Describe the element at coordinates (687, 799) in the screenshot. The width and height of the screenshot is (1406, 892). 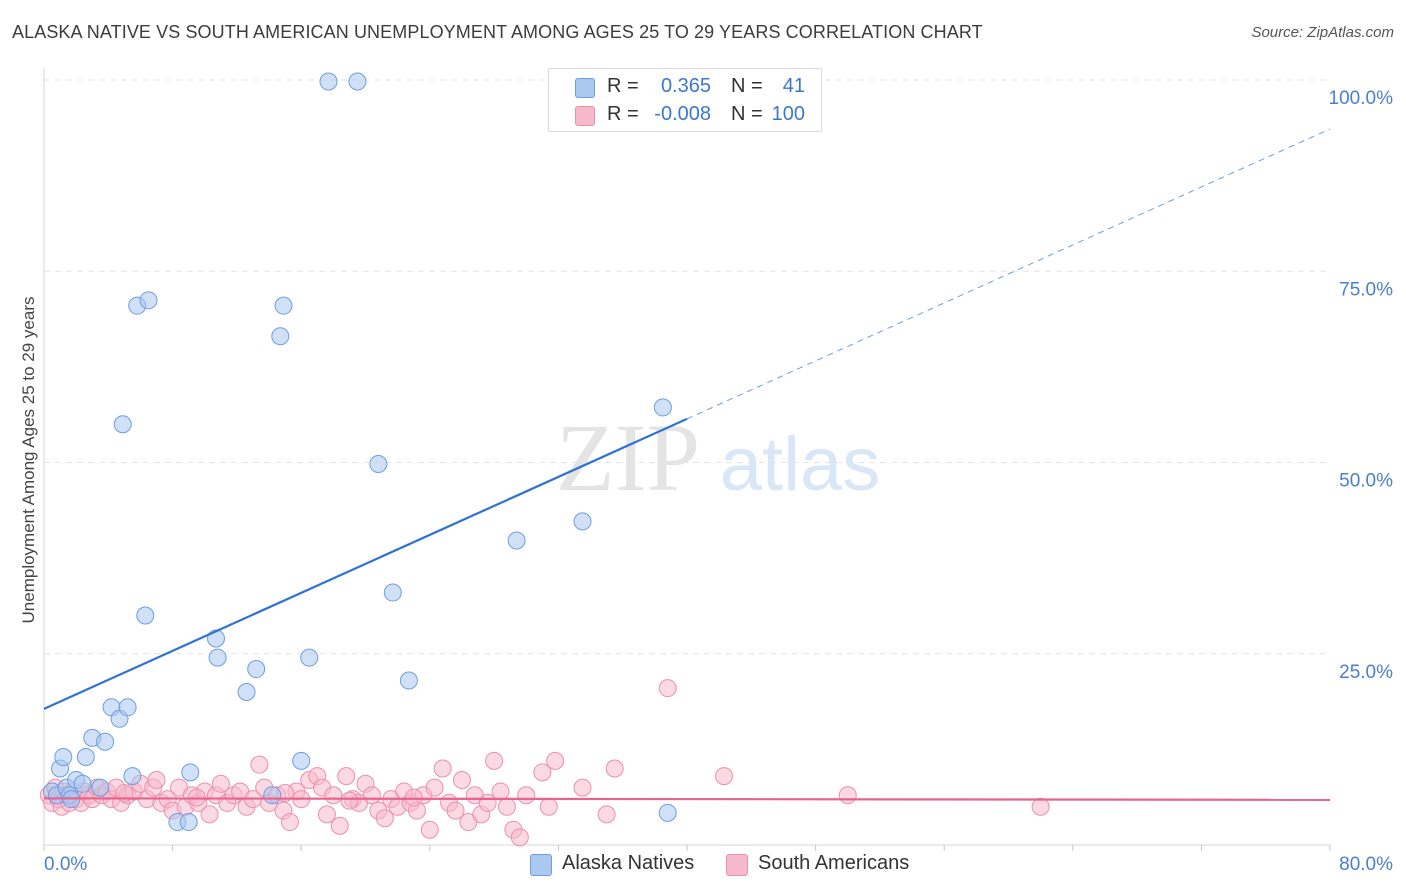
I see `south-americans-trendline` at that location.